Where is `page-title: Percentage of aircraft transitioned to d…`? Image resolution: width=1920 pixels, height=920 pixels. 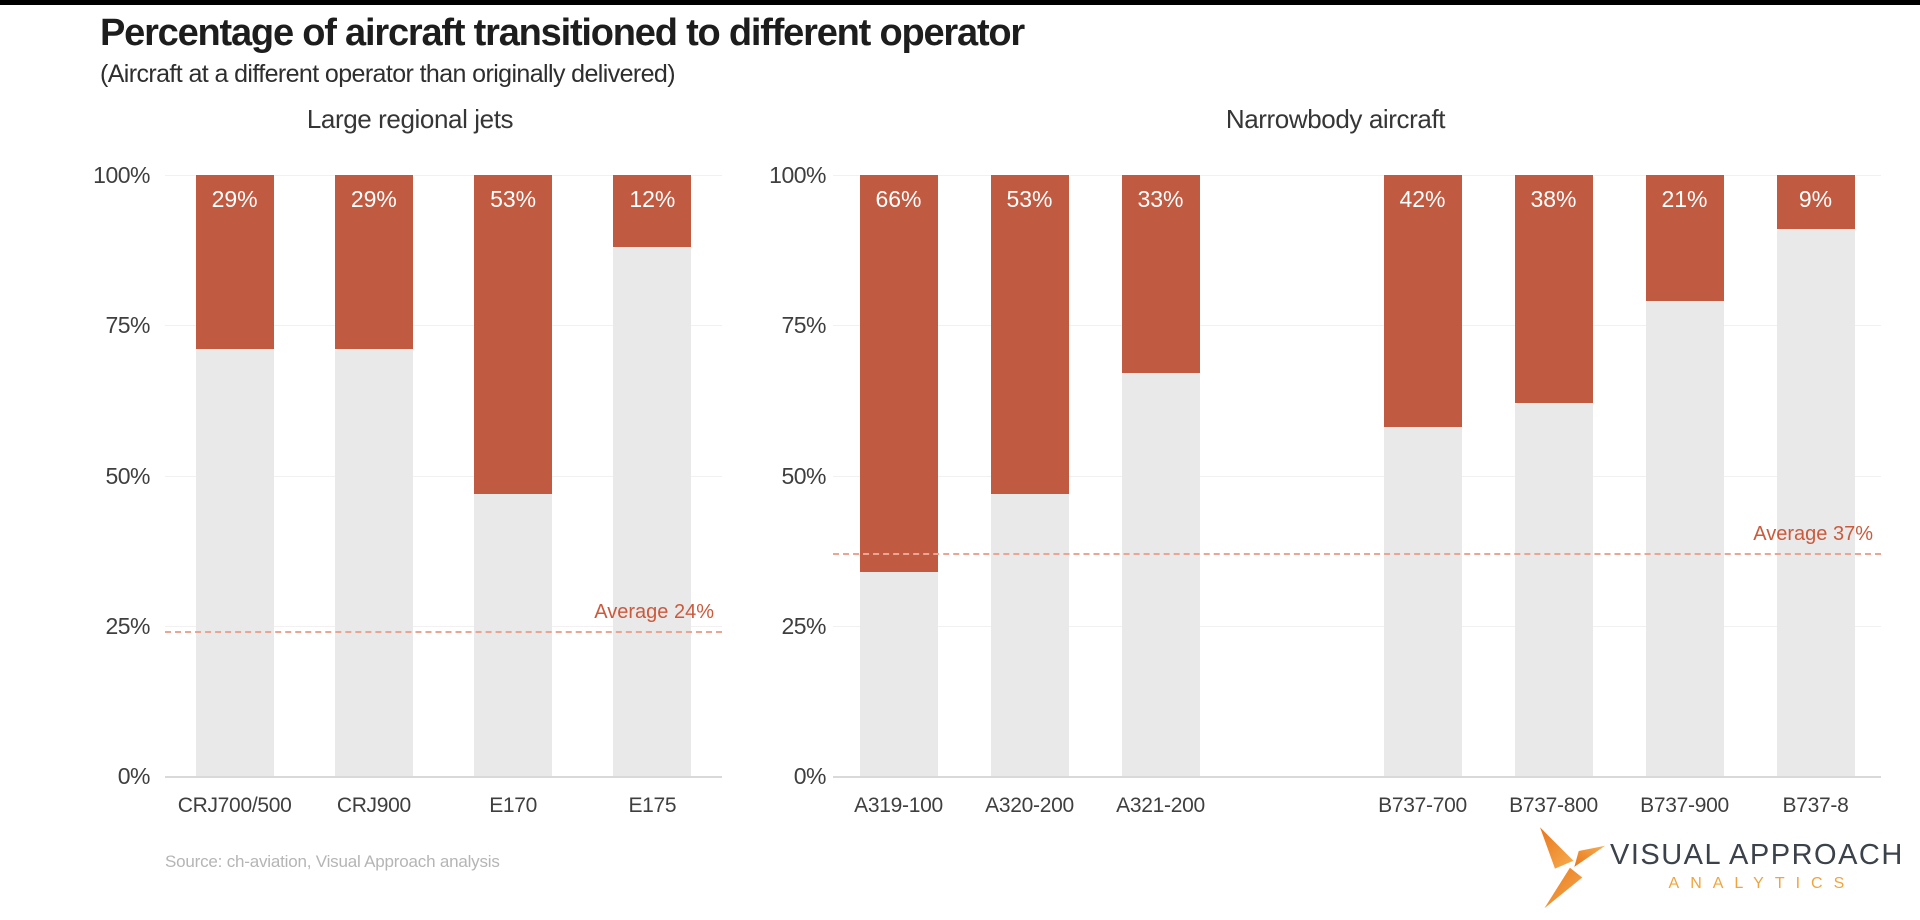
page-title: Percentage of aircraft transitioned to d… is located at coordinates (562, 33).